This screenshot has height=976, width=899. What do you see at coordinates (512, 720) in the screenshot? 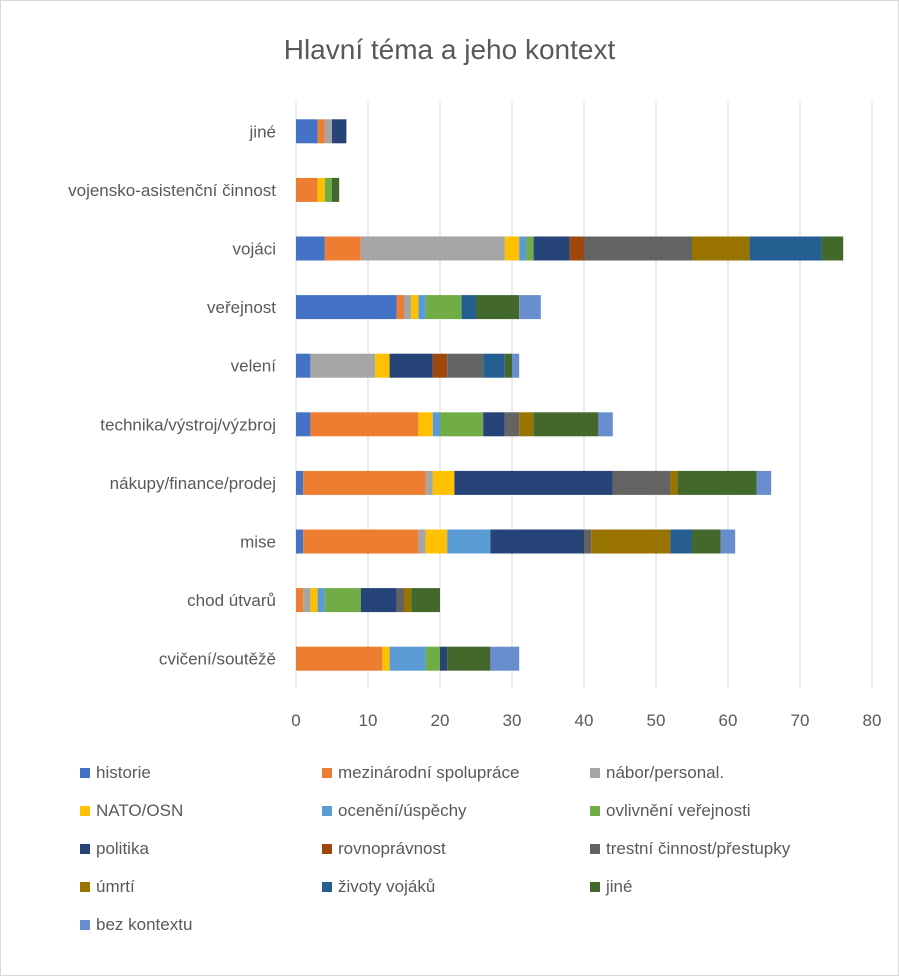
I see `x-tick-label: 30` at bounding box center [512, 720].